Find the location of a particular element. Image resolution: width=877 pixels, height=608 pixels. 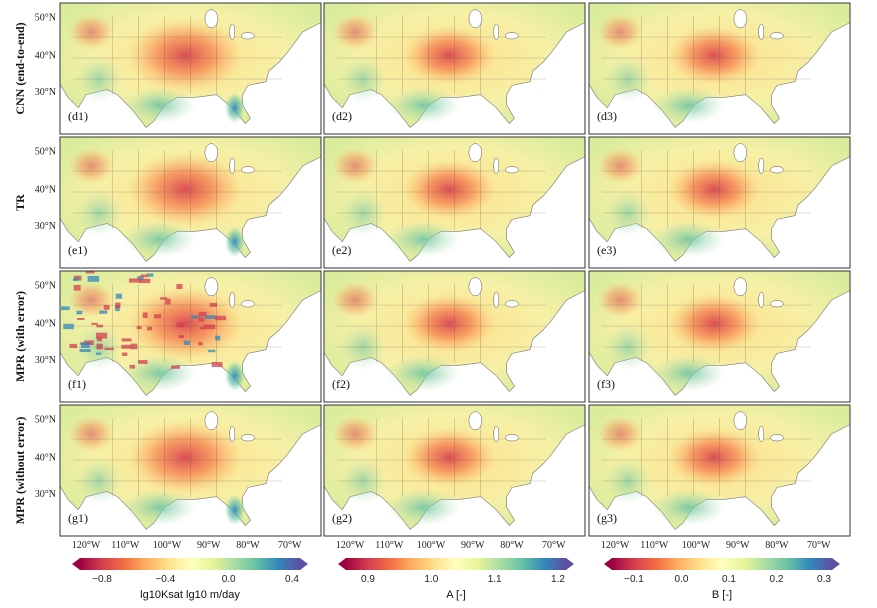

map-panel: (g3) is located at coordinates (719, 470).